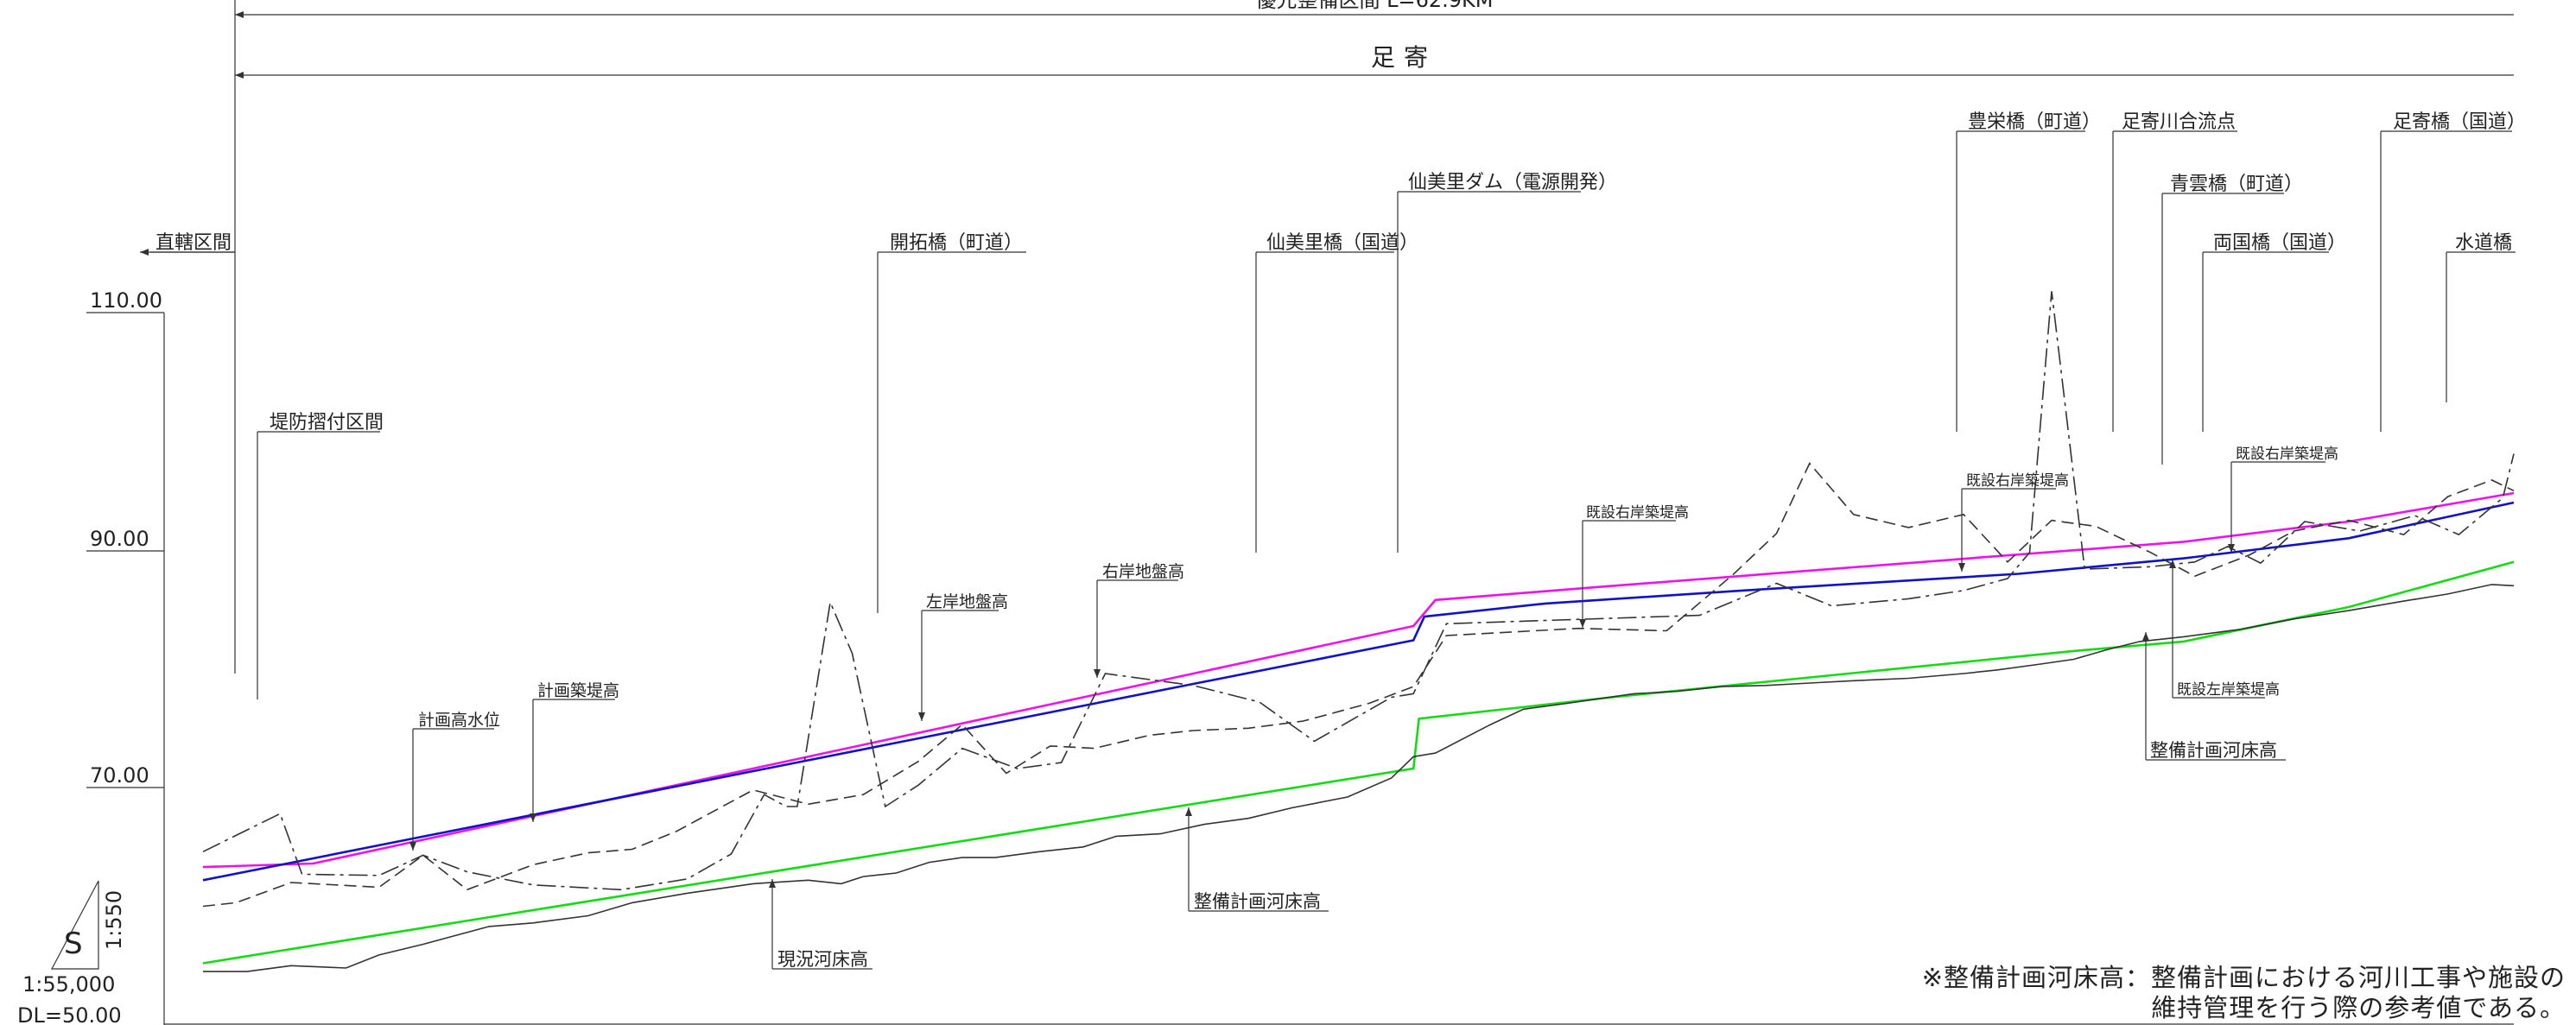 Image resolution: width=2576 pixels, height=1025 pixels. What do you see at coordinates (1097, 673) in the screenshot?
I see `ugan-arrow` at bounding box center [1097, 673].